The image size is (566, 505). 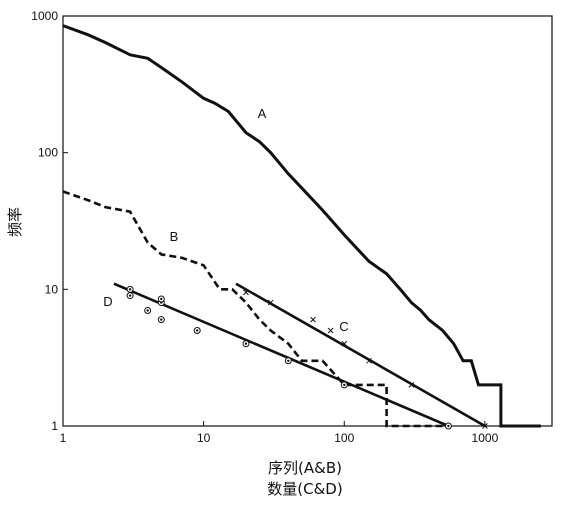 What do you see at coordinates (304, 489) in the screenshot?
I see `x-axis-title-line-2: 数量(C&D)` at bounding box center [304, 489].